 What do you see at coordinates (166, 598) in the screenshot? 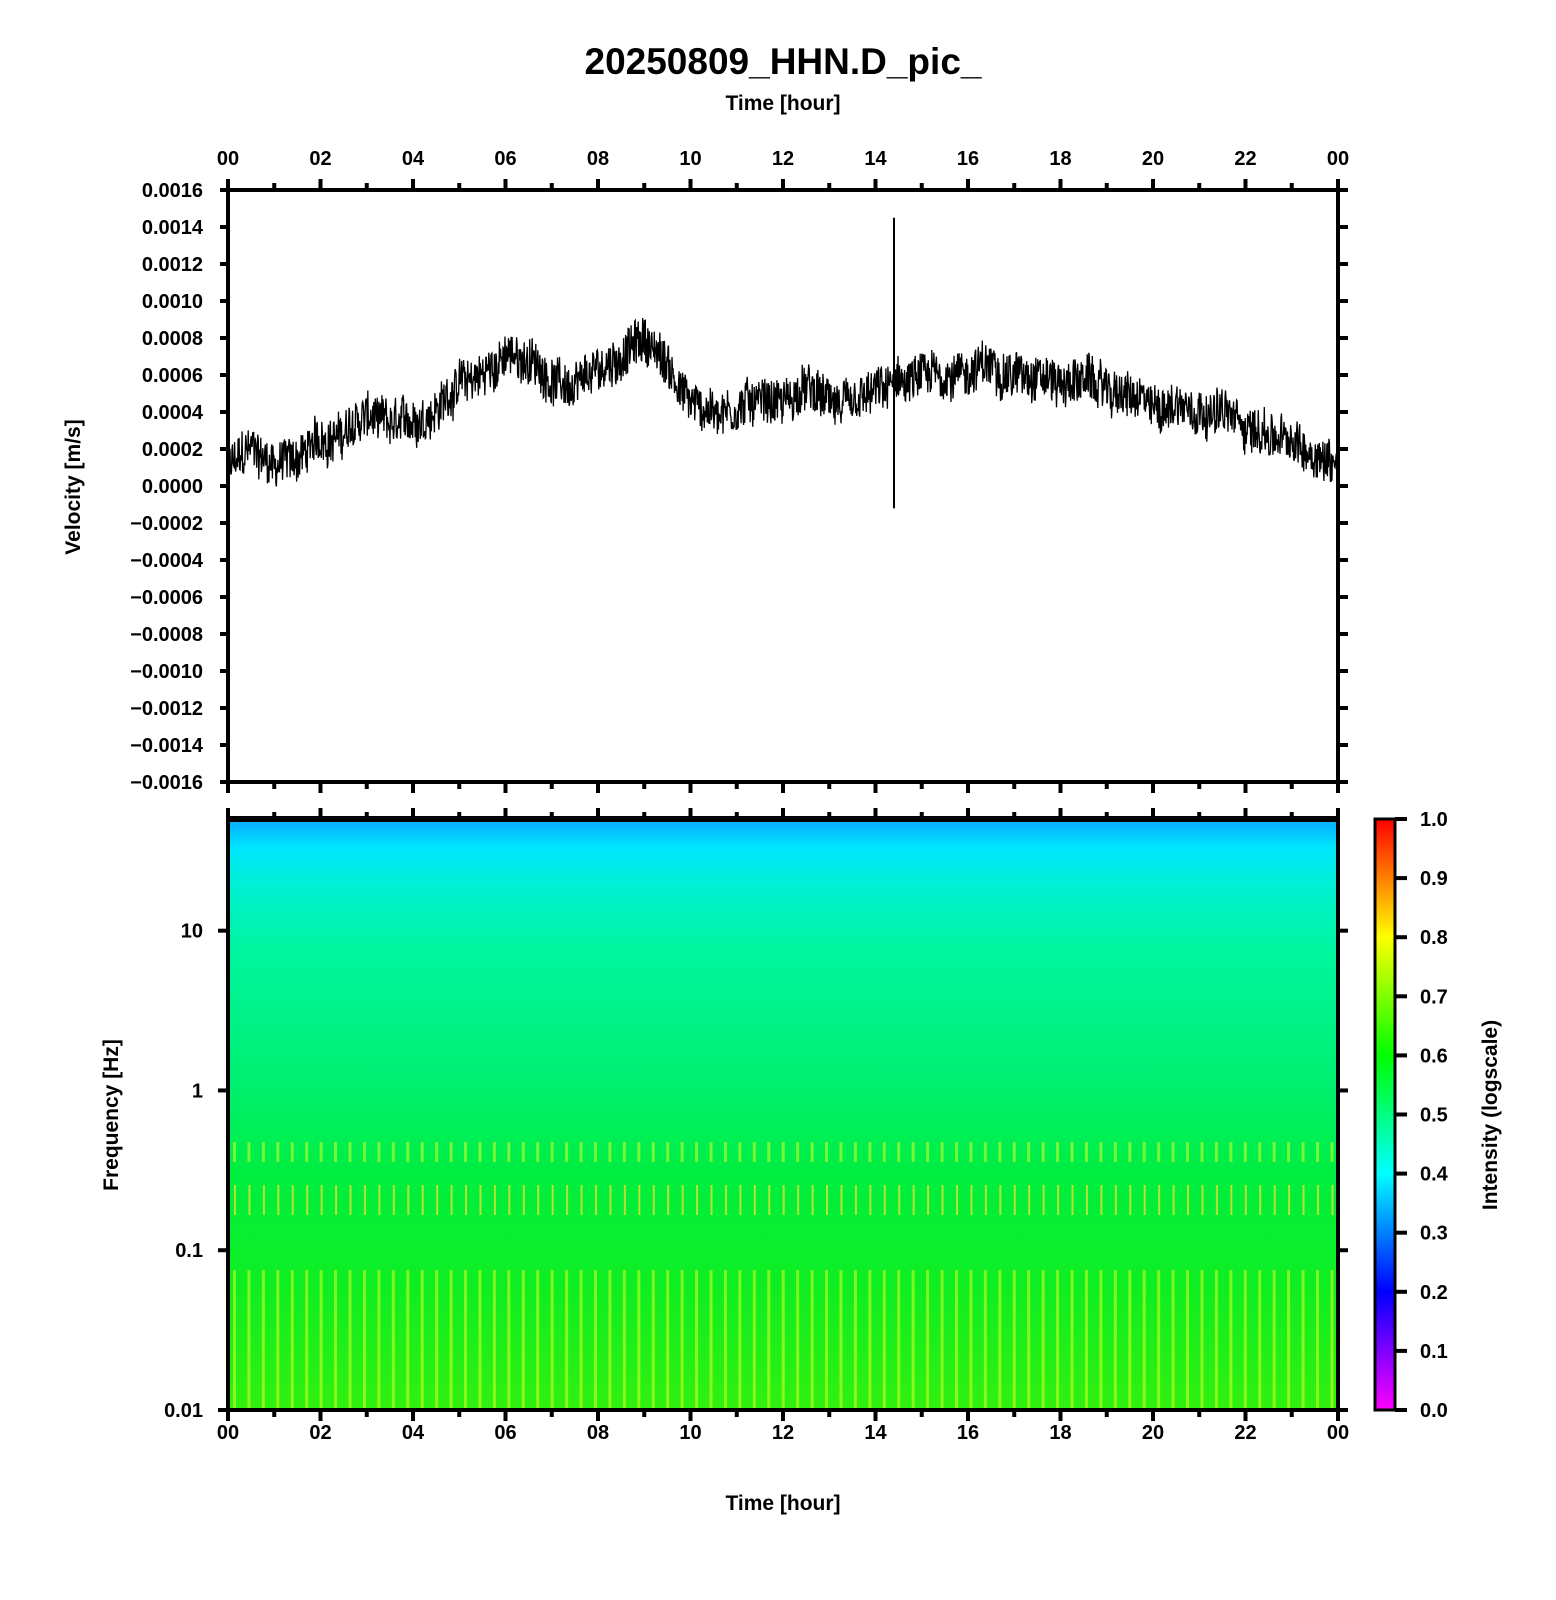
I see `velocity-tick-label: −0.0006` at bounding box center [166, 598].